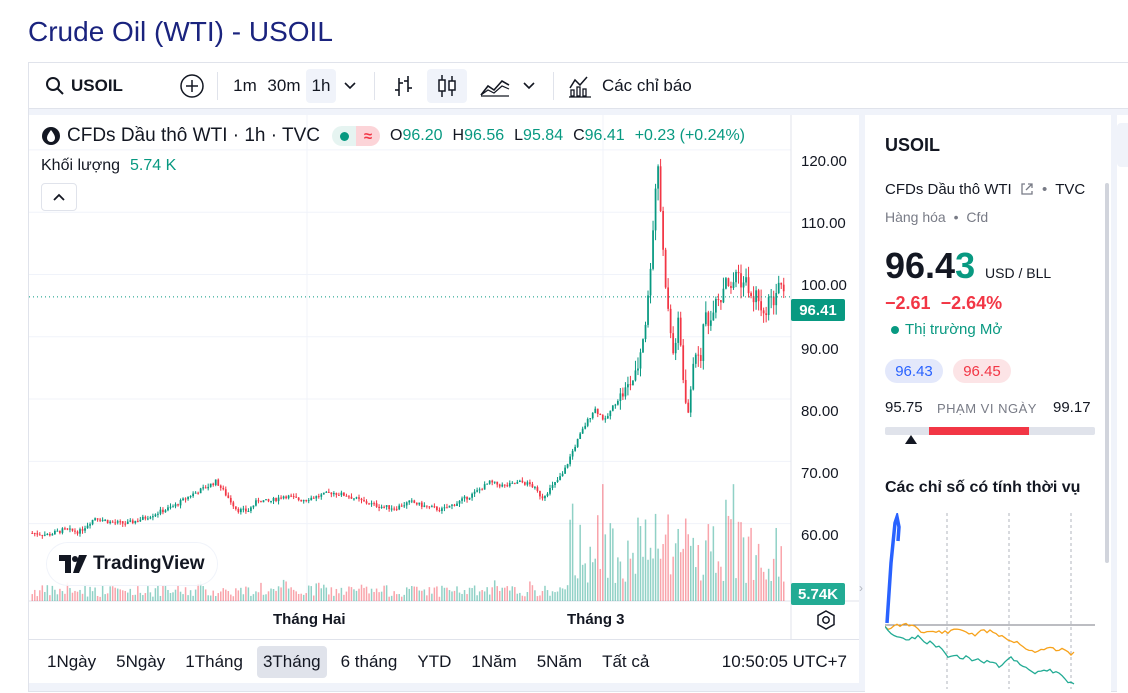 Image resolution: width=1128 pixels, height=693 pixels. Describe the element at coordinates (192, 86) in the screenshot. I see `compare-button` at that location.